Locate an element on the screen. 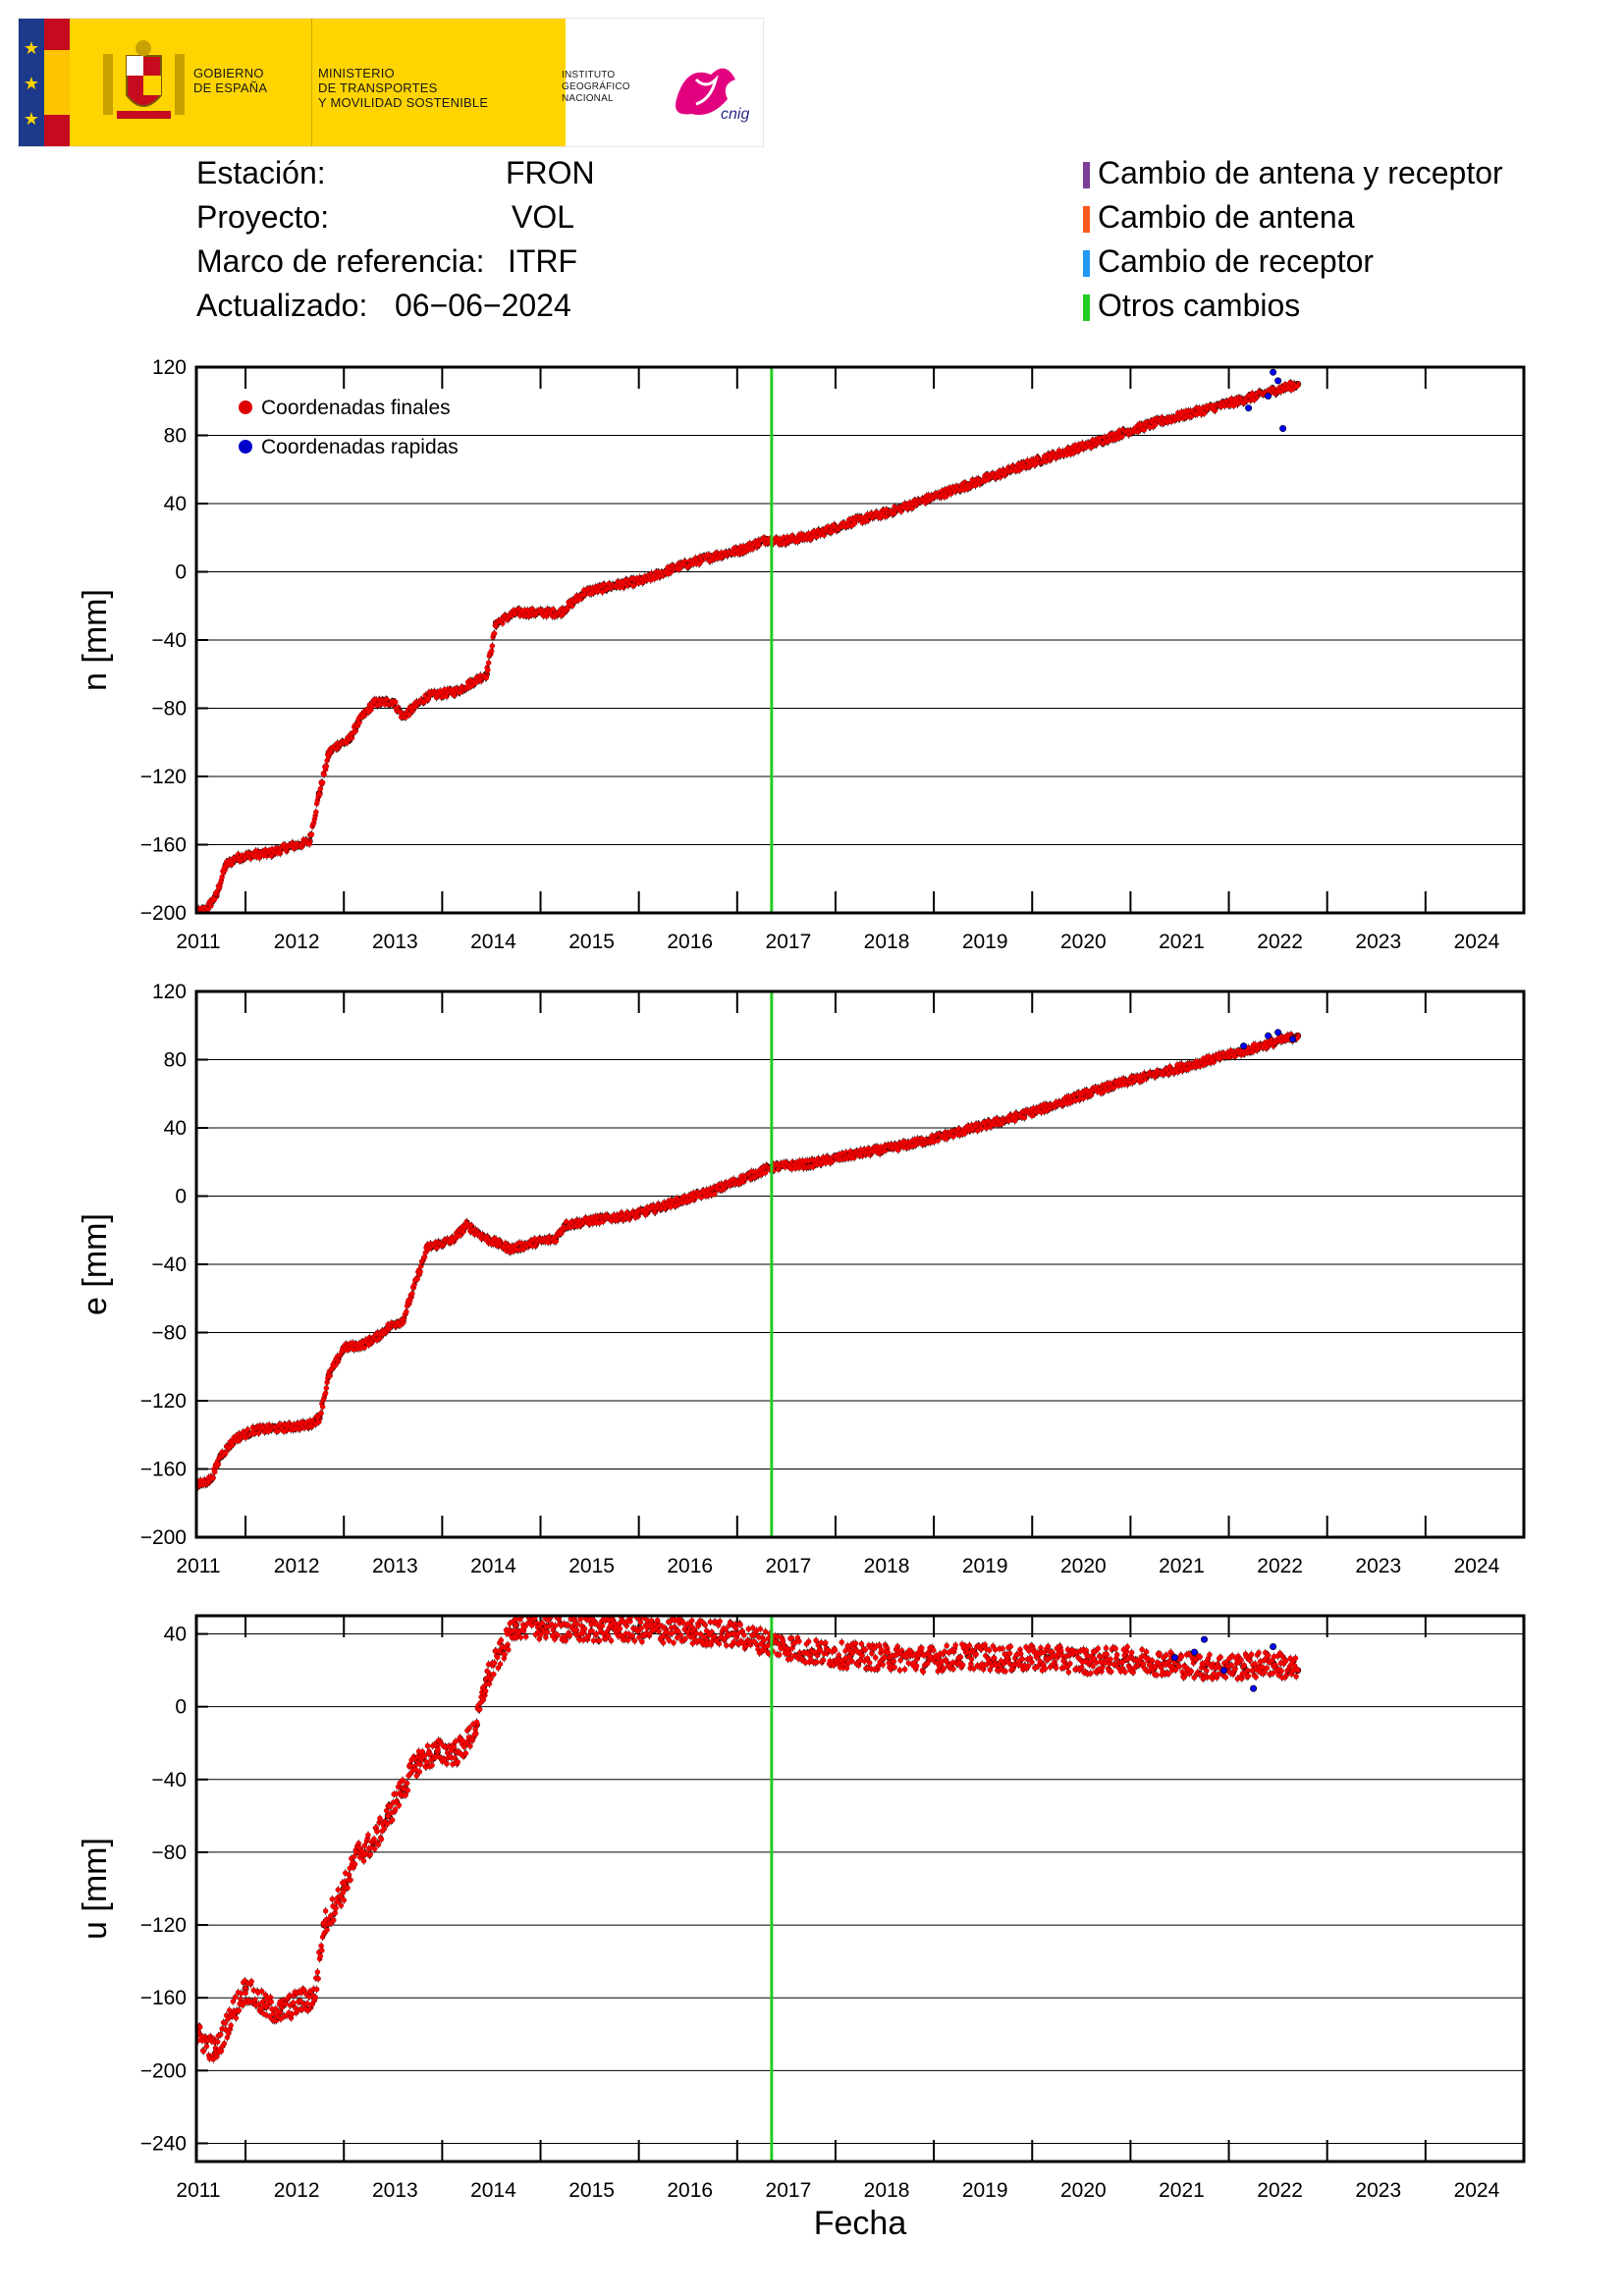 The height and width of the screenshot is (2296, 1623). x-tick-label: 2021 is located at coordinates (1182, 1566).